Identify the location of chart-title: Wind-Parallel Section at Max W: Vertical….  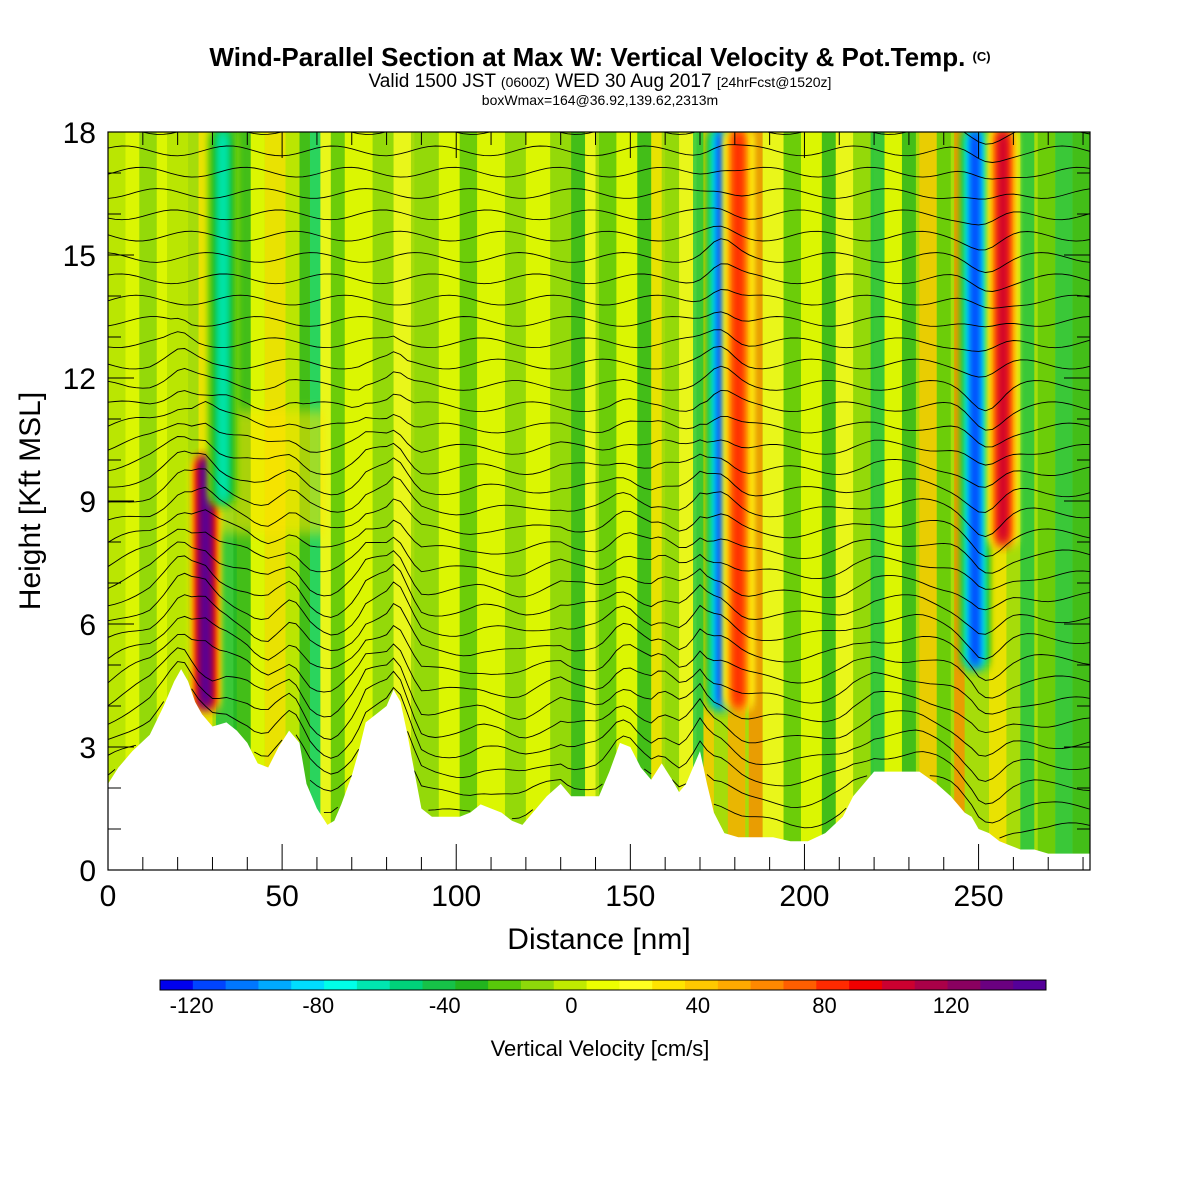
(600, 57).